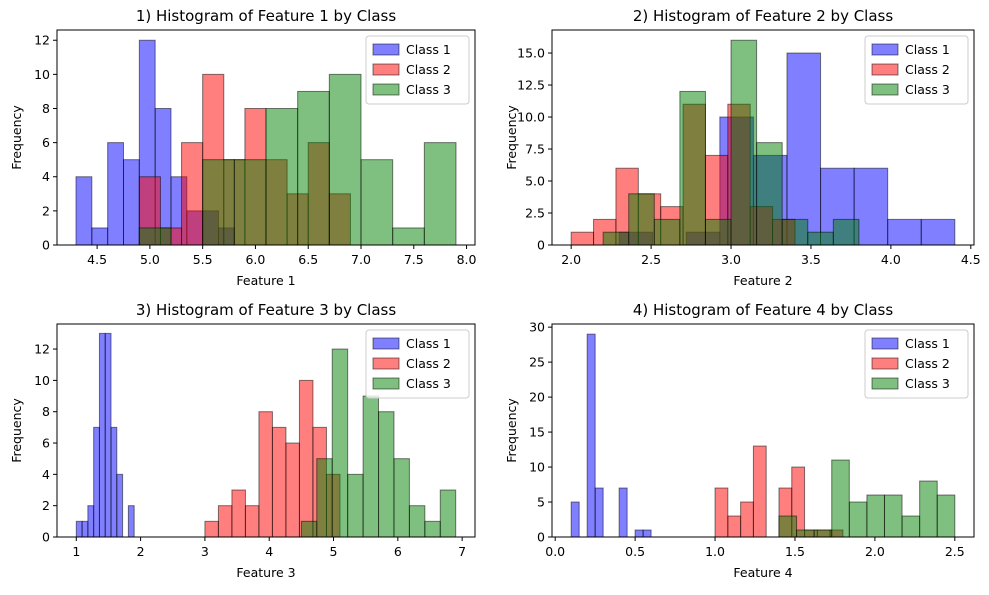  I want to click on x-tick-label: 7.5, so click(414, 259).